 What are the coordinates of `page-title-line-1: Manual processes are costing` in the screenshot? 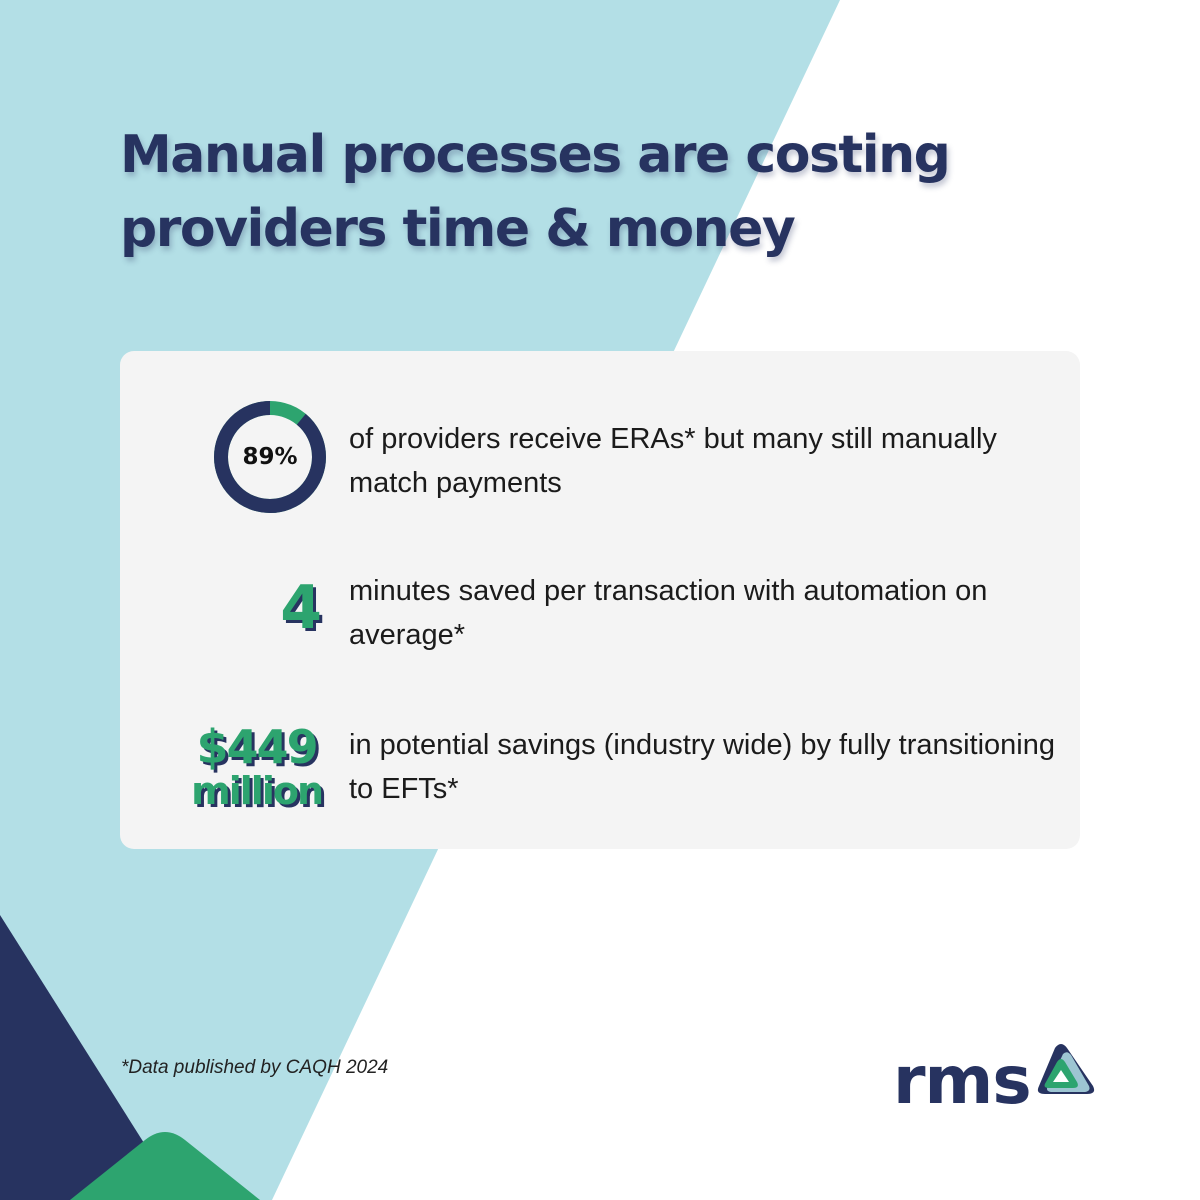 It's located at (535, 155).